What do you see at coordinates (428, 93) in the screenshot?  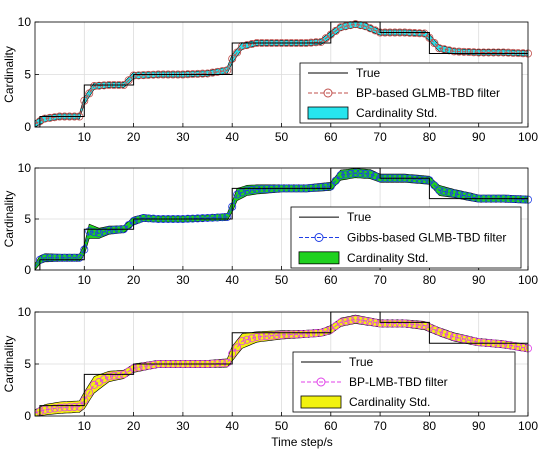 I see `legend-label-estimate: BP-based GLMB-TBD filter` at bounding box center [428, 93].